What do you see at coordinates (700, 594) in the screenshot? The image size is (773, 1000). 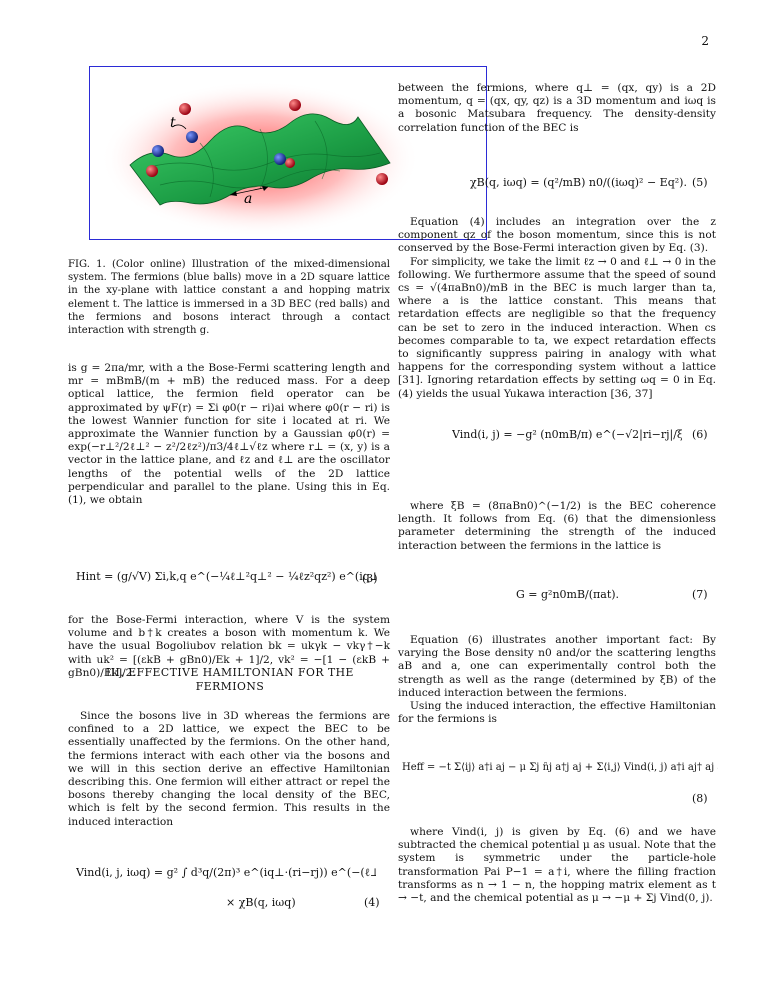 I see `equation-number: (7)` at bounding box center [700, 594].